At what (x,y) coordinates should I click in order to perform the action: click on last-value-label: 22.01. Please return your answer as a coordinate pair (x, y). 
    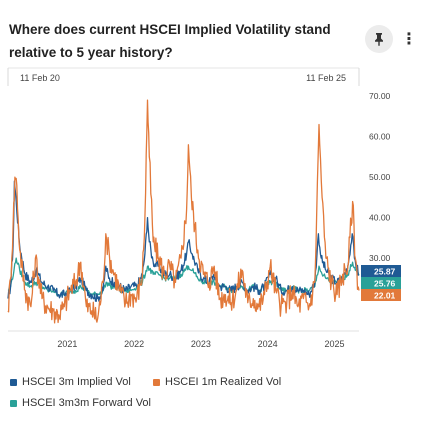
    Looking at the image, I should click on (385, 296).